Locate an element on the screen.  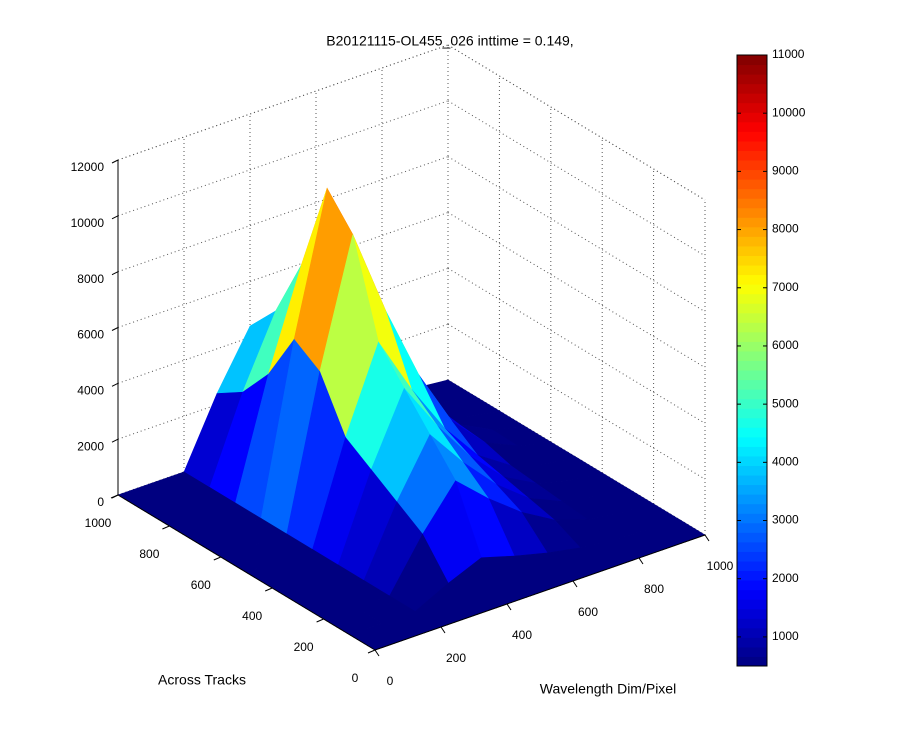
x-tick-label: 0 is located at coordinates (390, 681).